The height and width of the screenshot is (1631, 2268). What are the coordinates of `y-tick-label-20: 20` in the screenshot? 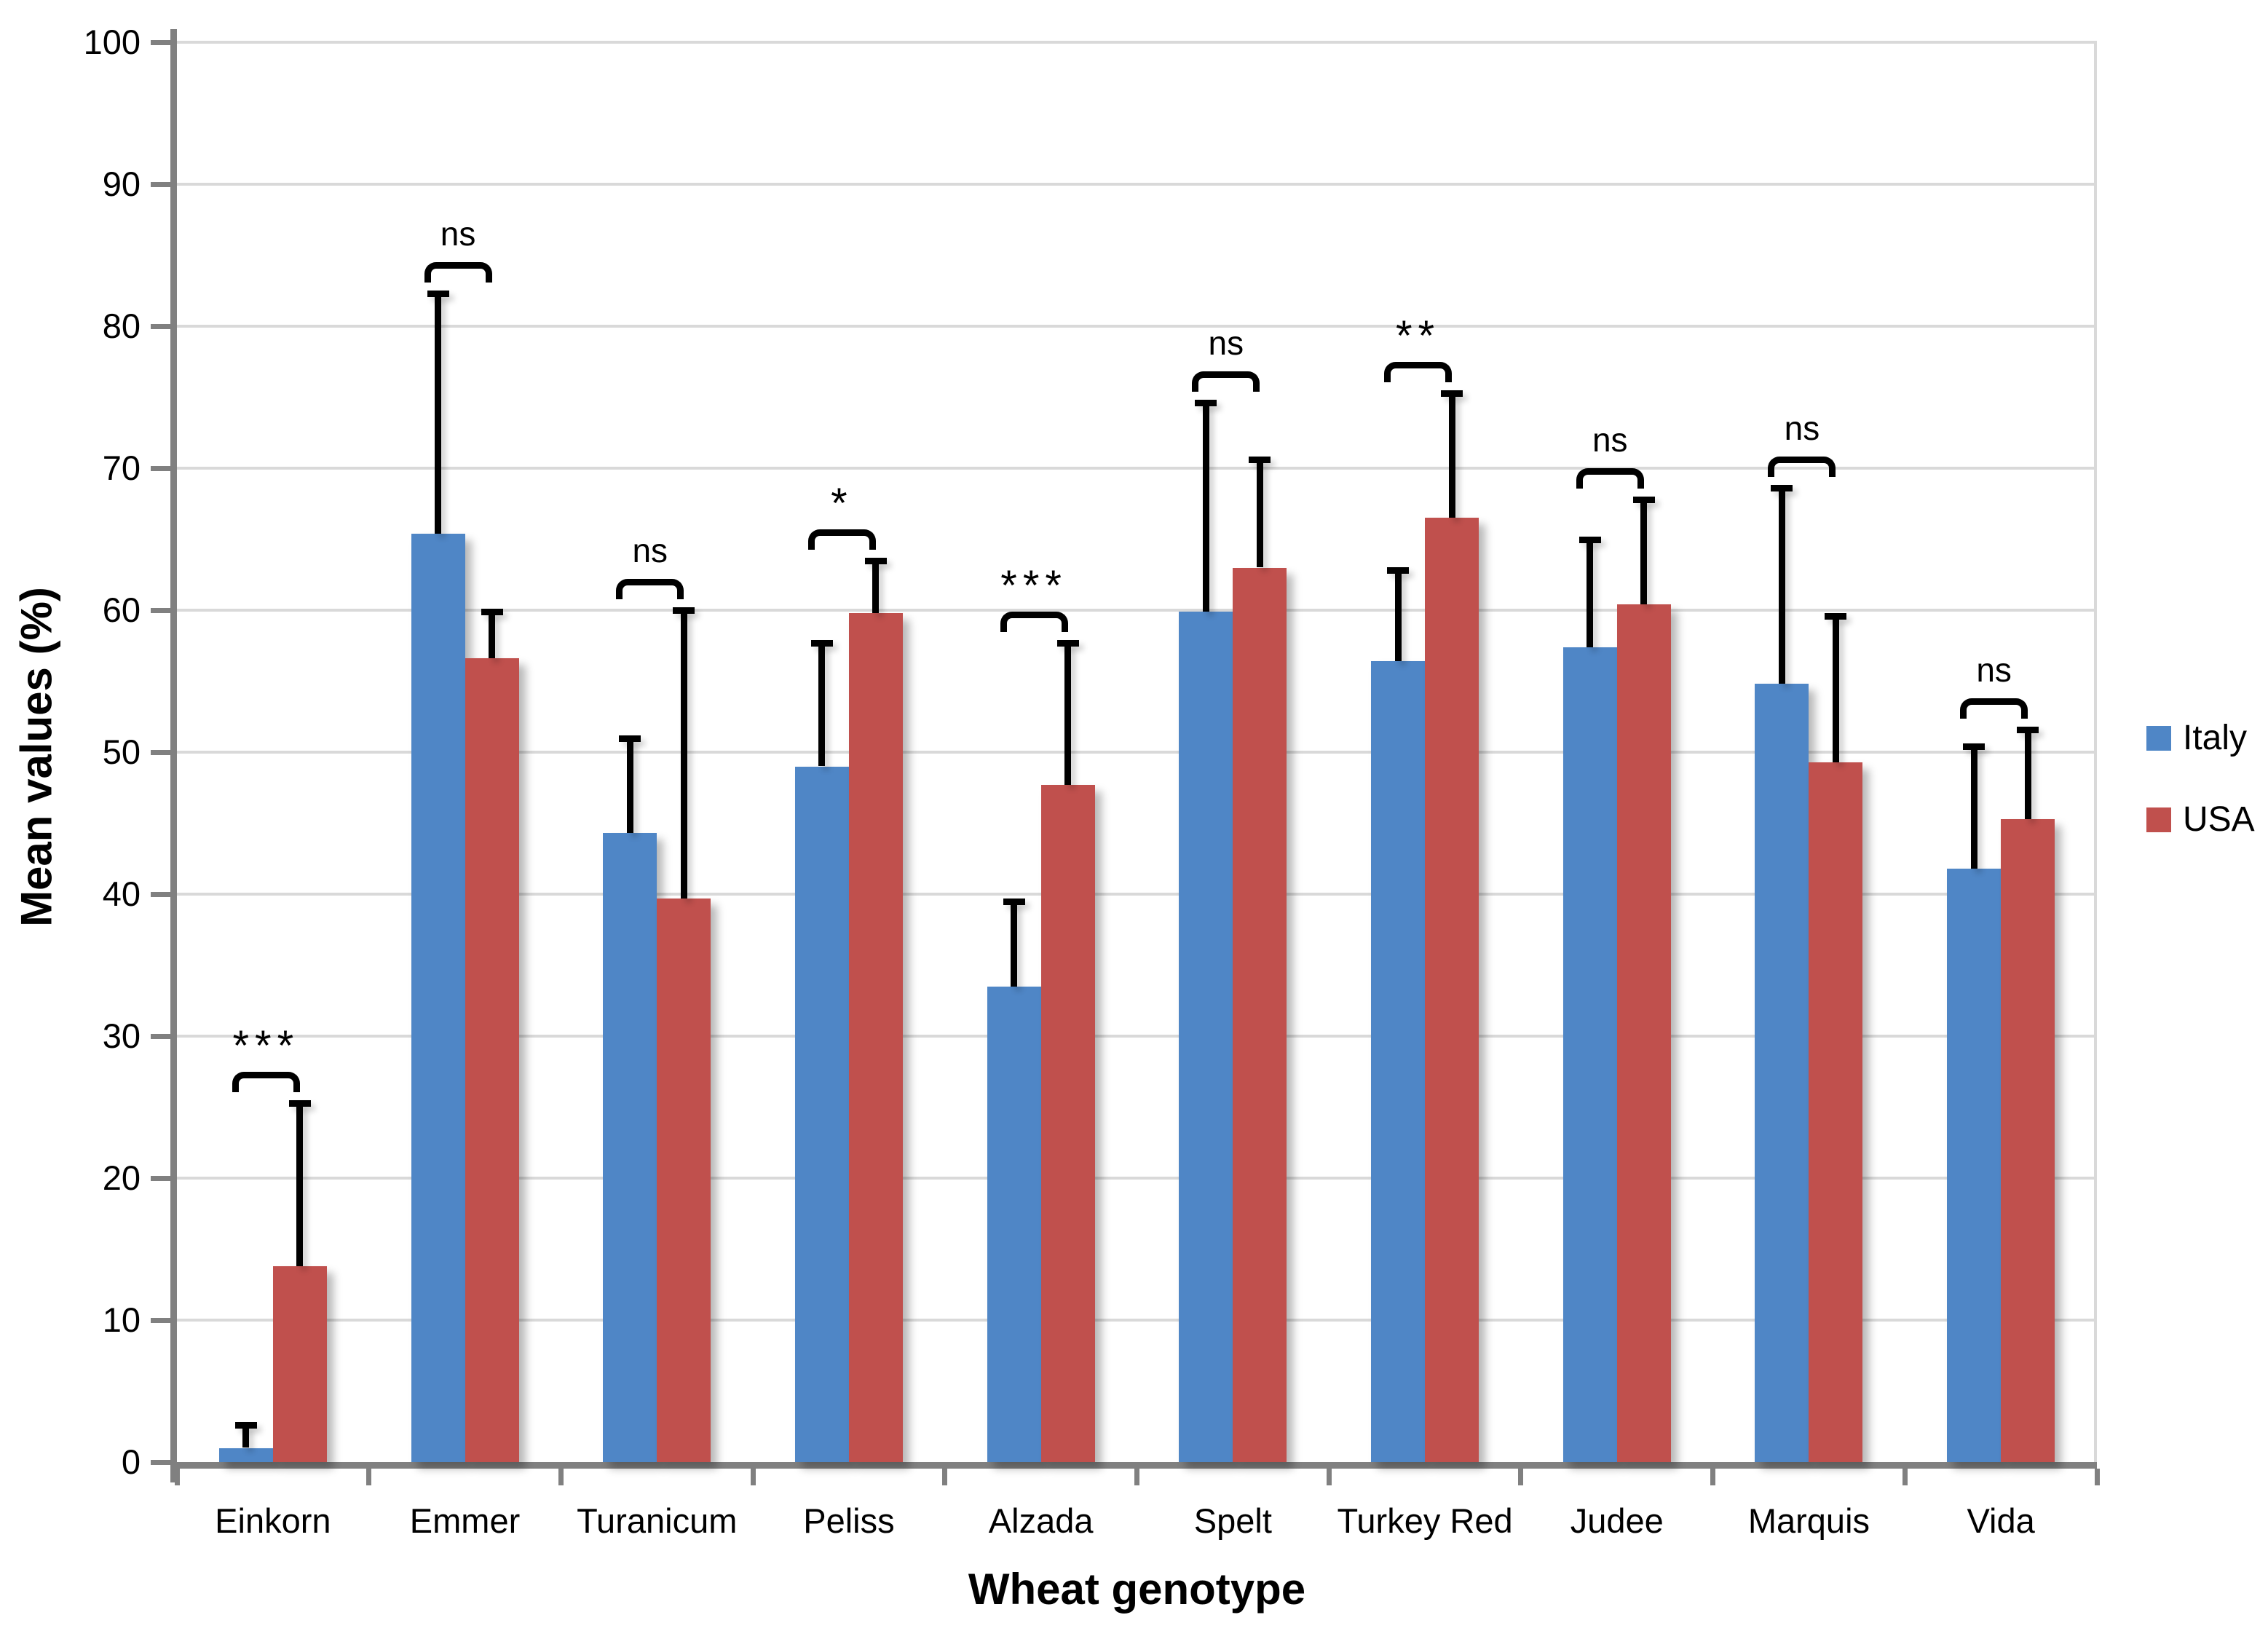 It's located at (121, 1177).